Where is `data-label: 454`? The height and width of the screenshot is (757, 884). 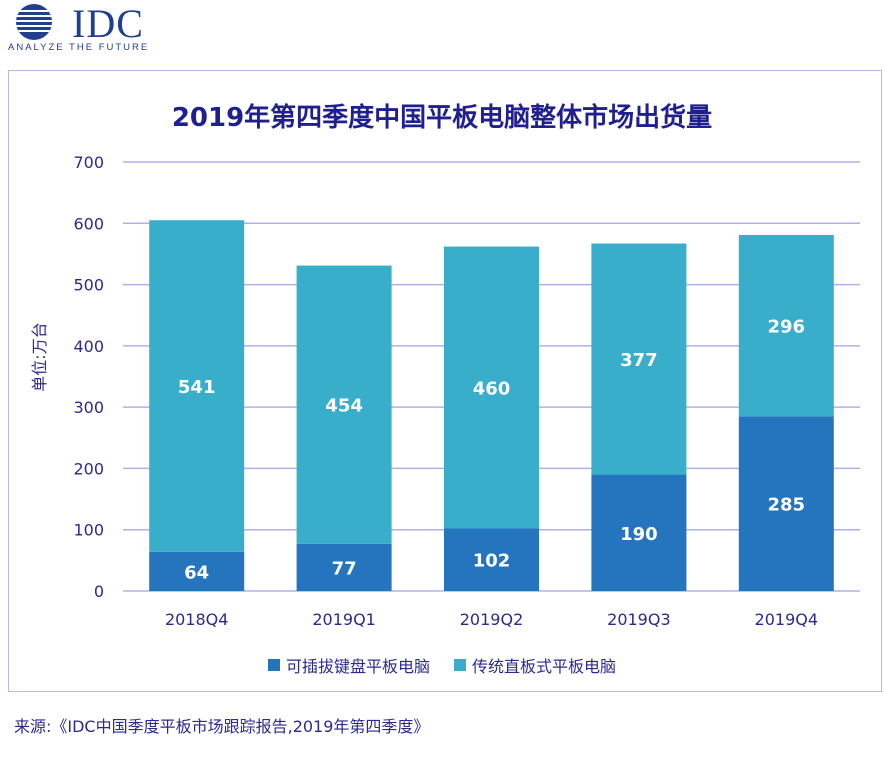
data-label: 454 is located at coordinates (344, 406).